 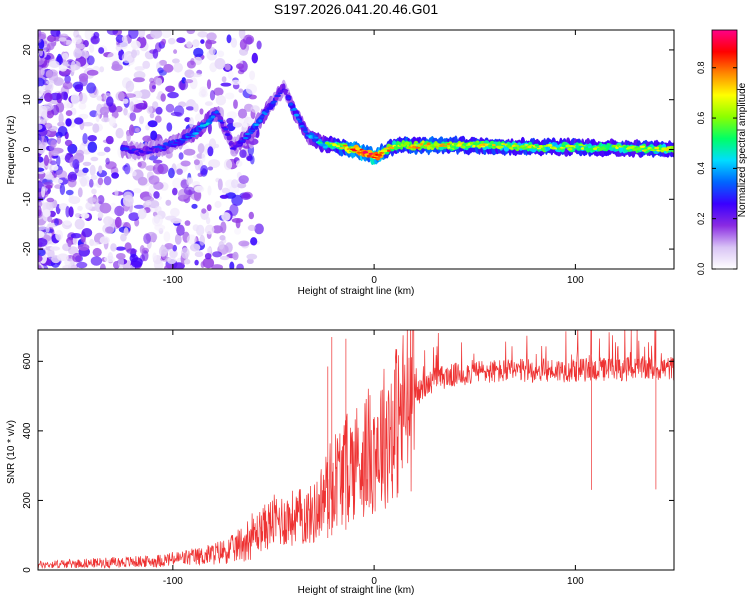 What do you see at coordinates (701, 269) in the screenshot?
I see `colorbar-tick-label: 0.0` at bounding box center [701, 269].